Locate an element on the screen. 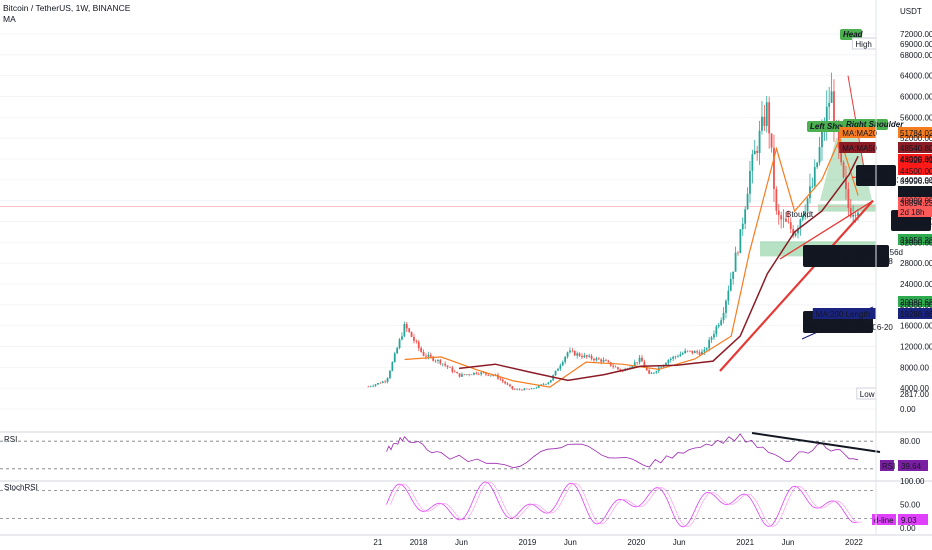  price-axis-tick: 20000.00 is located at coordinates (916, 305).